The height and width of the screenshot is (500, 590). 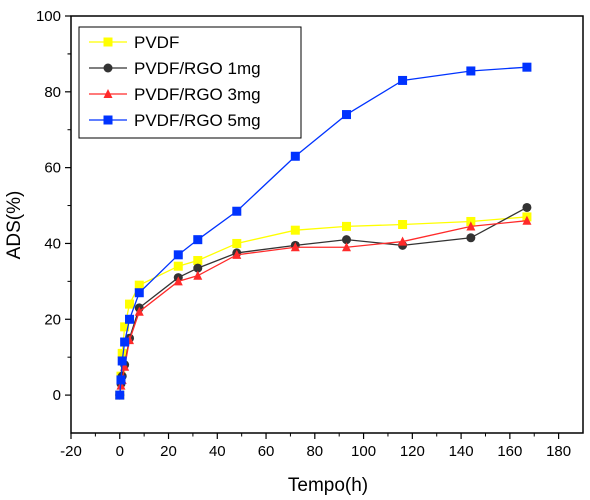 I want to click on legend-item: PVDF/RGO 1mg, so click(x=175, y=68).